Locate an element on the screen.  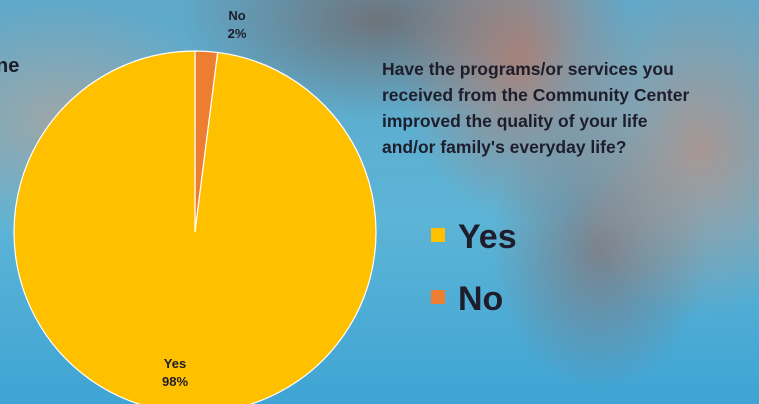
legend-label: Yes is located at coordinates (487, 237).